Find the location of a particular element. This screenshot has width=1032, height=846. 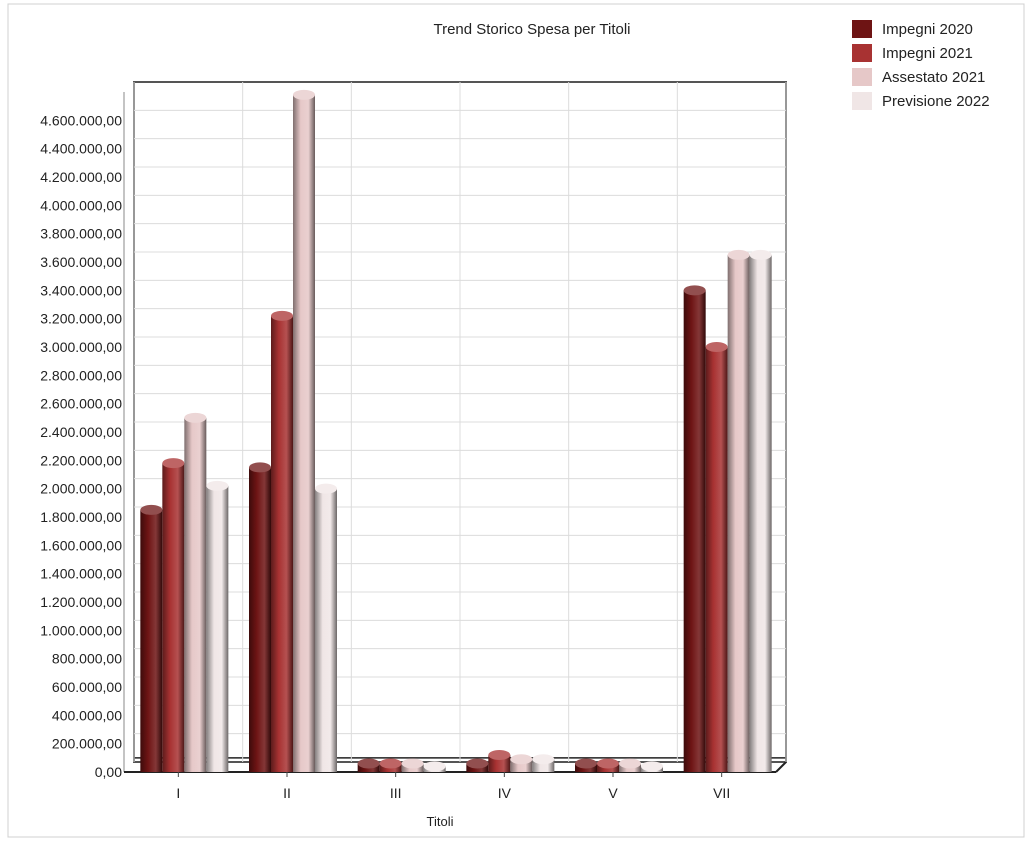

y-tick-label: 1.600.000,00 is located at coordinates (81, 545).